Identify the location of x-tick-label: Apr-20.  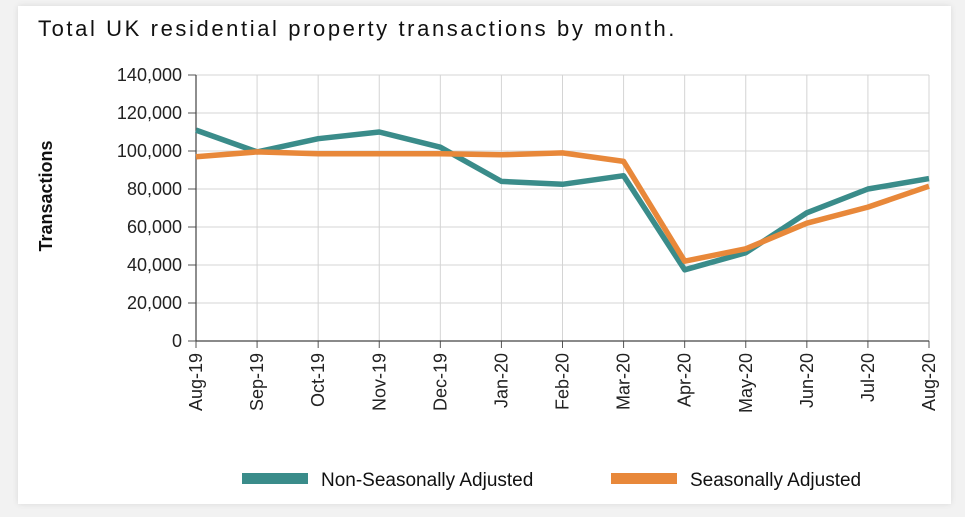
(685, 380).